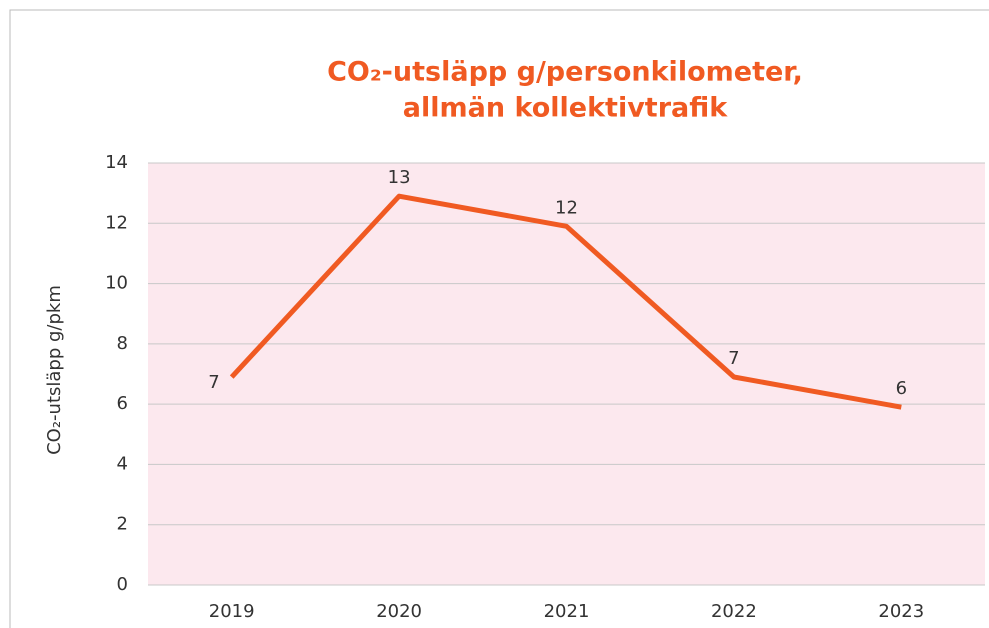 The height and width of the screenshot is (628, 989). What do you see at coordinates (565, 72) in the screenshot?
I see `chart-title: CO₂-utsläpp g/personkilometer,` at bounding box center [565, 72].